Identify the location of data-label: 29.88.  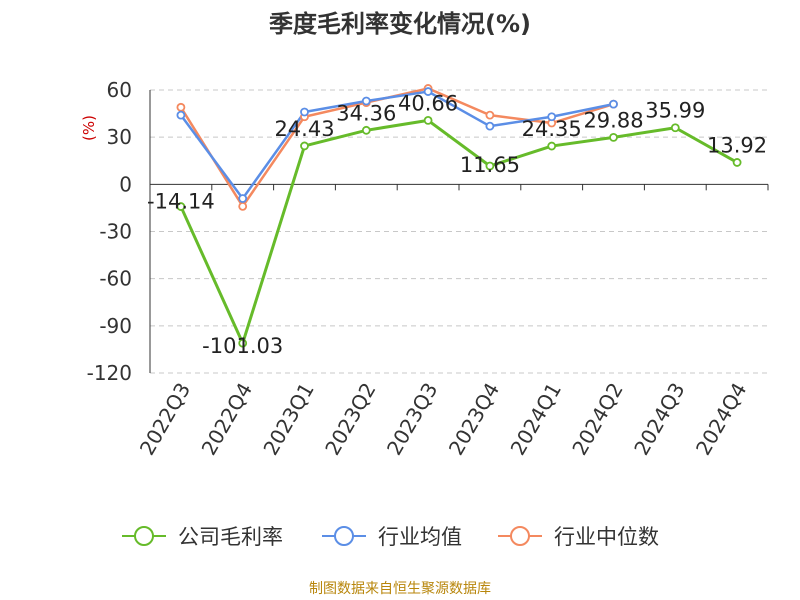
(613, 120).